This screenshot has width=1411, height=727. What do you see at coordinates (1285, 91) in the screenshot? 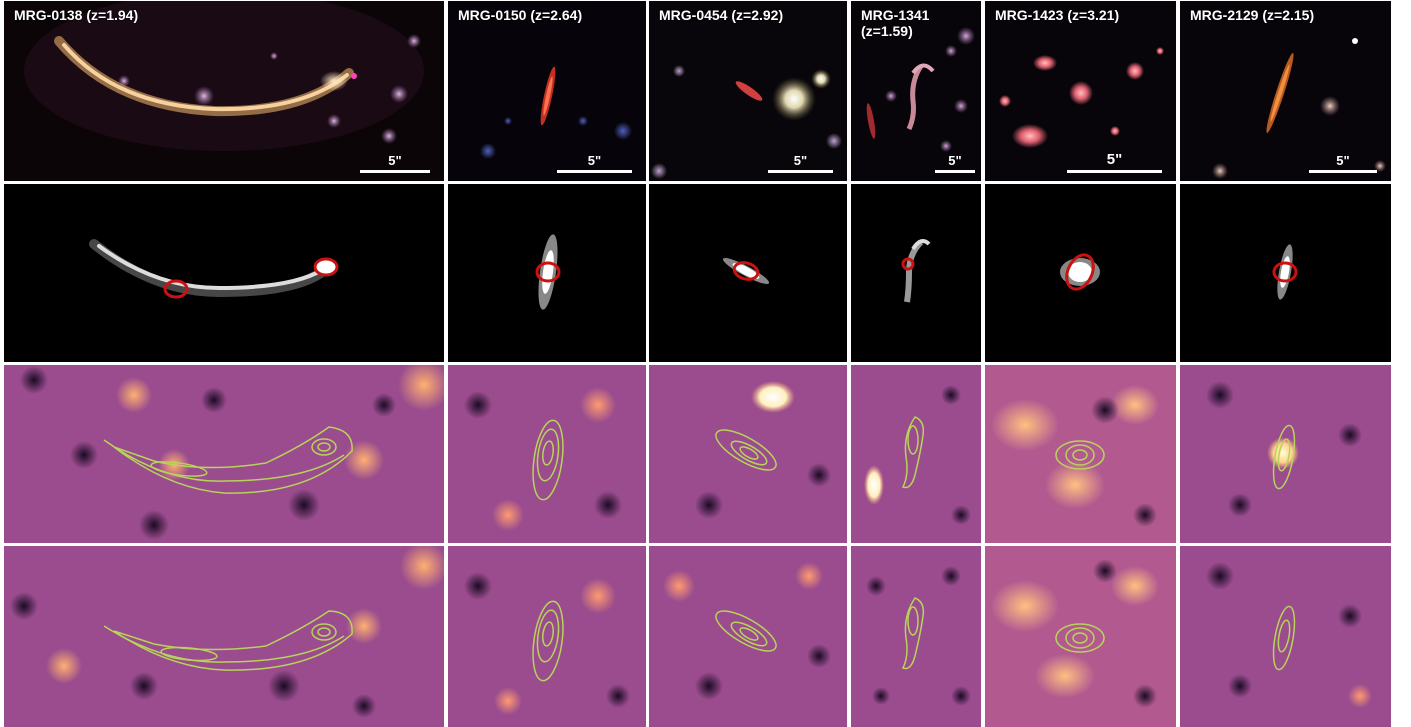
I see `color-image-mrg-2129: MRG-2129 (z=2.15) 5"` at bounding box center [1285, 91].